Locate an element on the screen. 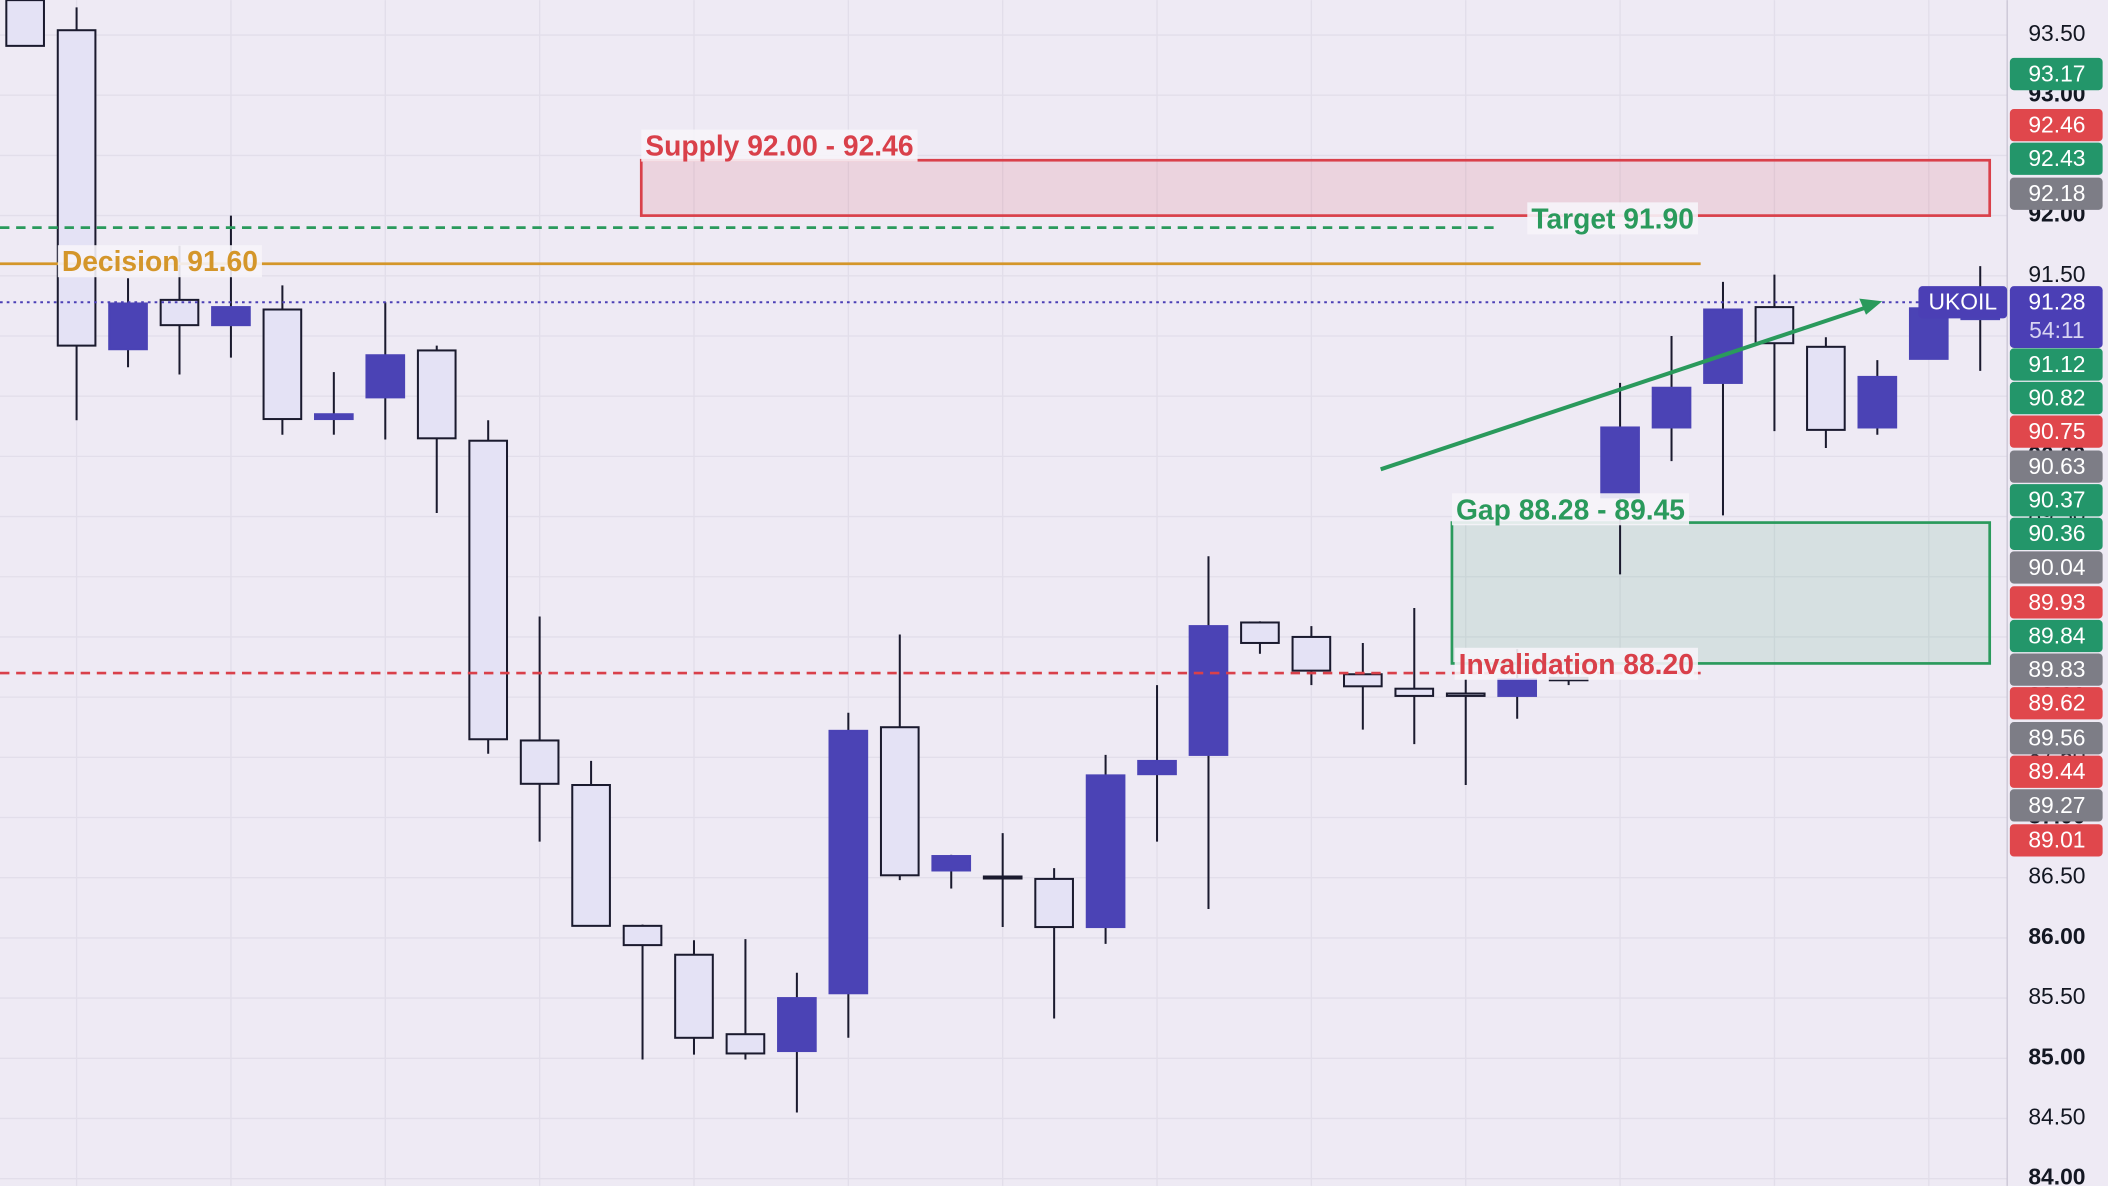 The image size is (2108, 1186). y-tick-label: 84.50 is located at coordinates (2056, 1116).